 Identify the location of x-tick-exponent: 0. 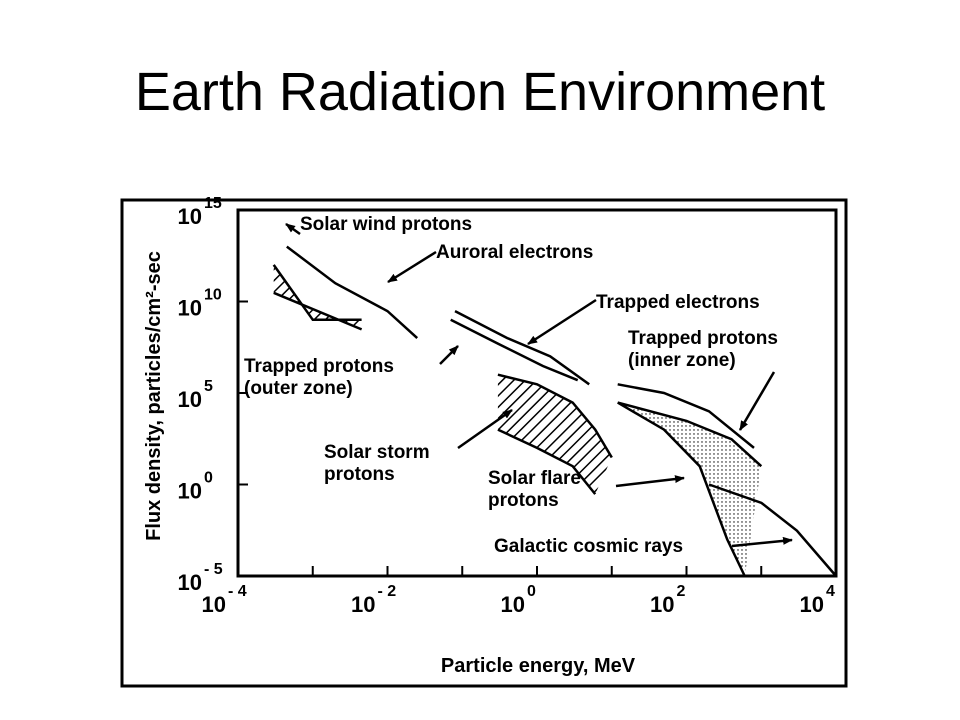
(531, 591).